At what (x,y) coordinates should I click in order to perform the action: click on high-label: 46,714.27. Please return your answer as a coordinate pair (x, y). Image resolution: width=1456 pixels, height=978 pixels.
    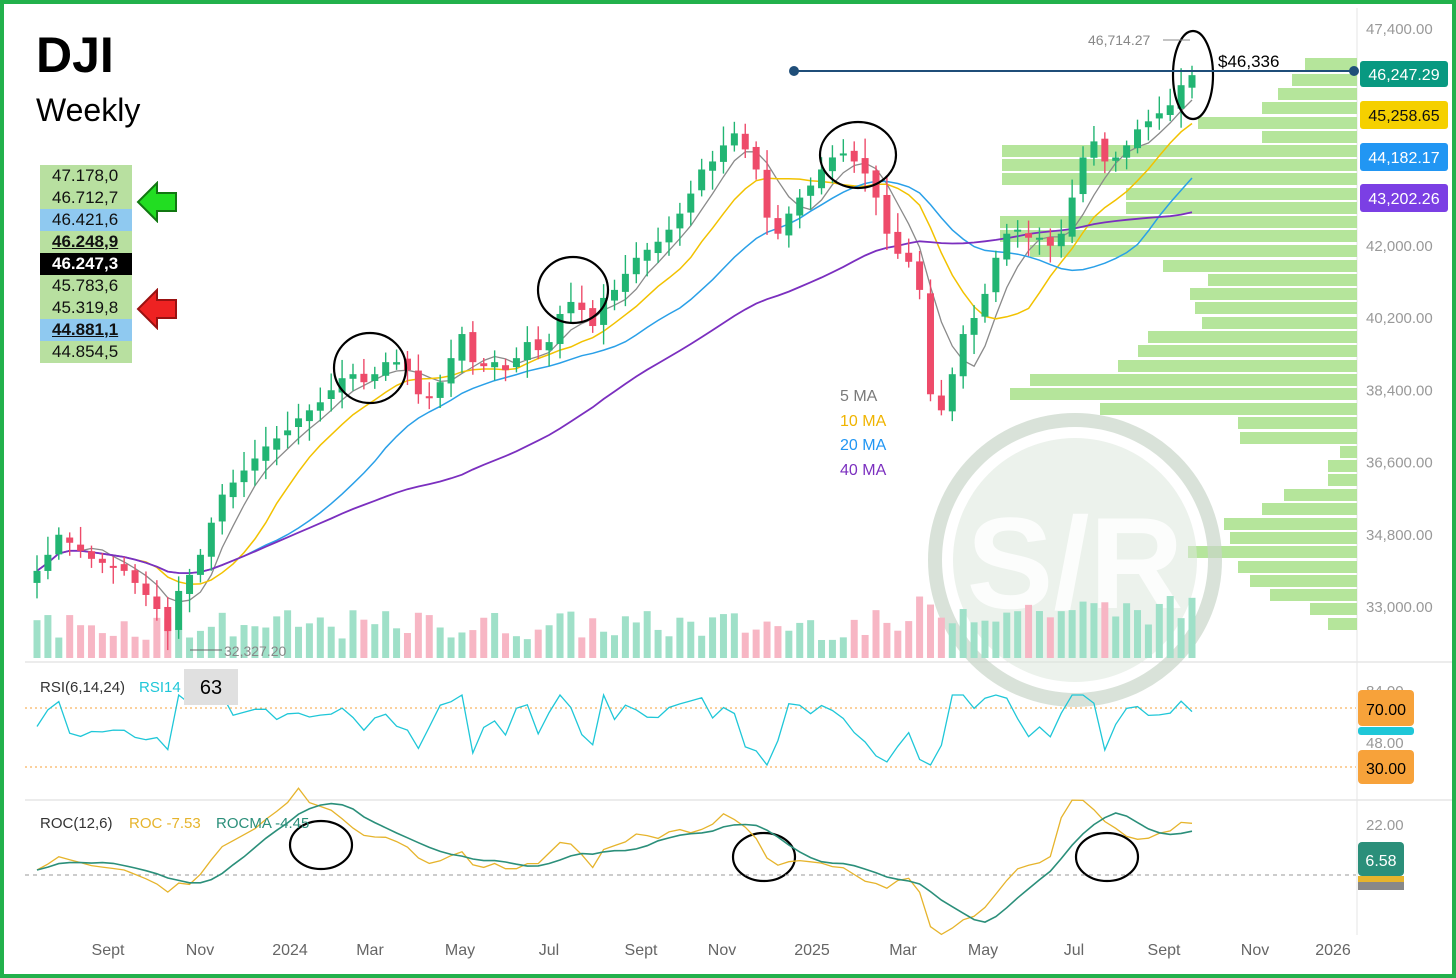
    Looking at the image, I should click on (1119, 40).